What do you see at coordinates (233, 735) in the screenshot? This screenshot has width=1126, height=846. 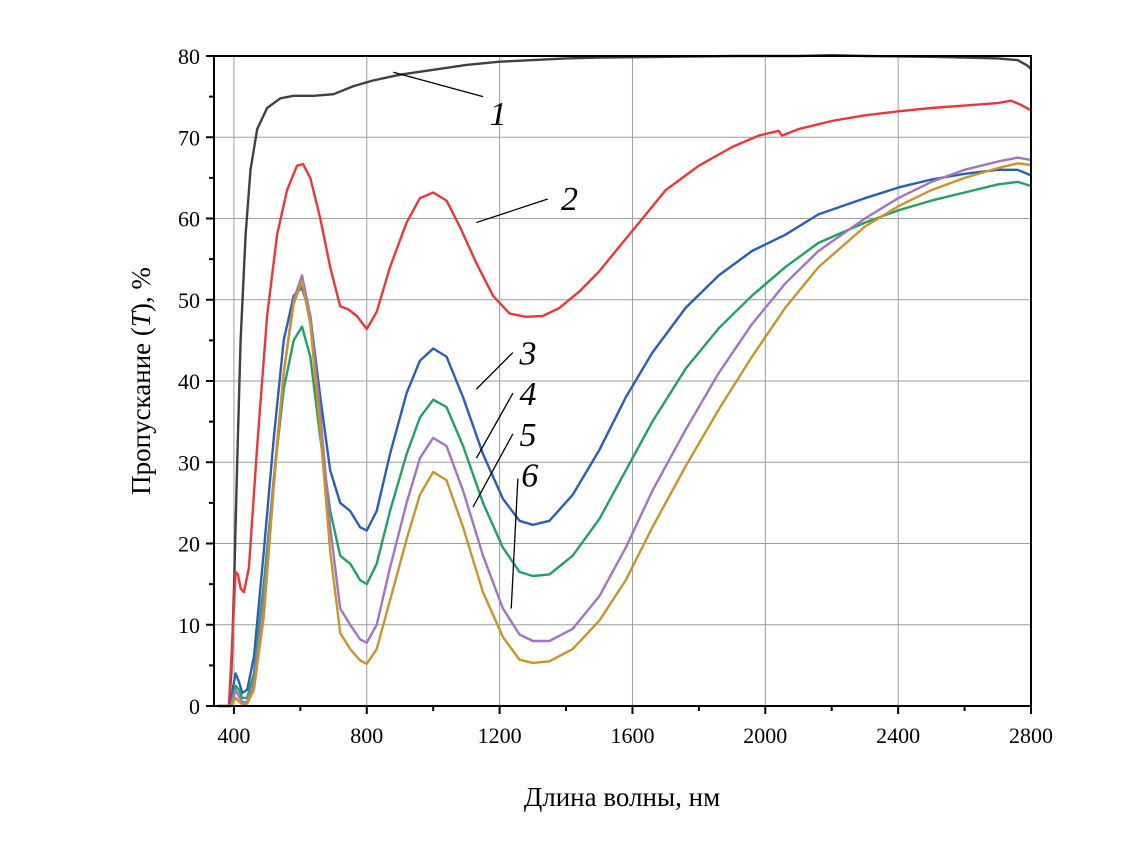 I see `x-tick-label: 400` at bounding box center [233, 735].